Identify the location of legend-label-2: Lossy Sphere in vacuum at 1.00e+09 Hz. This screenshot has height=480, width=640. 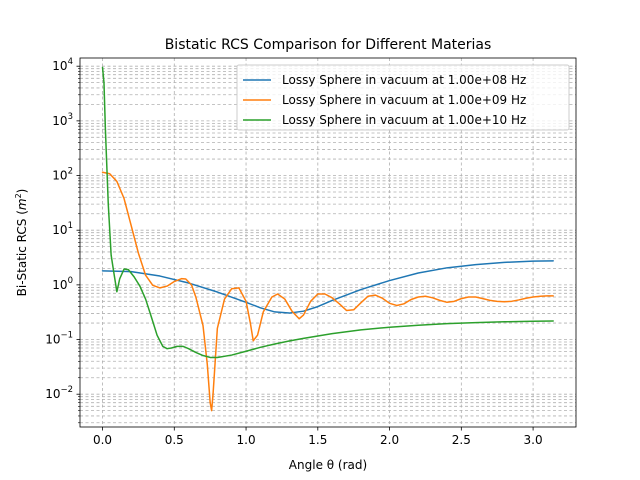
(404, 100).